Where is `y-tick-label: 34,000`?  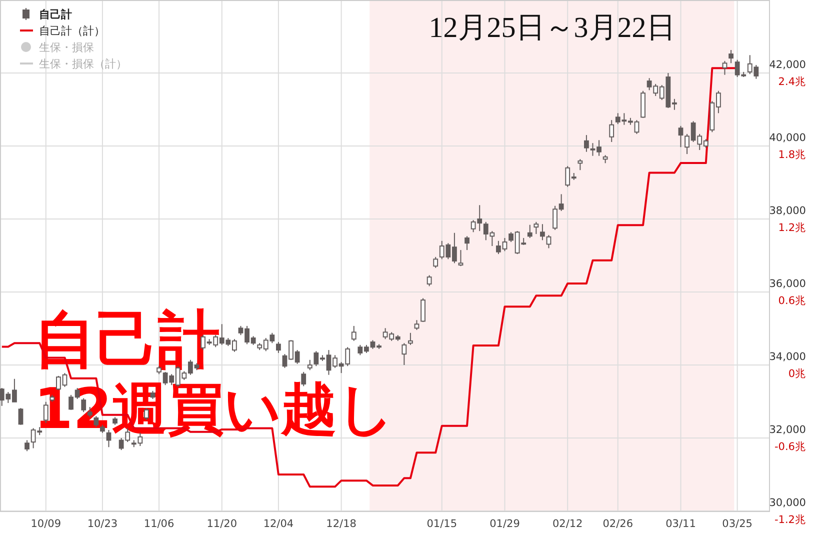 y-tick-label: 34,000 is located at coordinates (787, 357).